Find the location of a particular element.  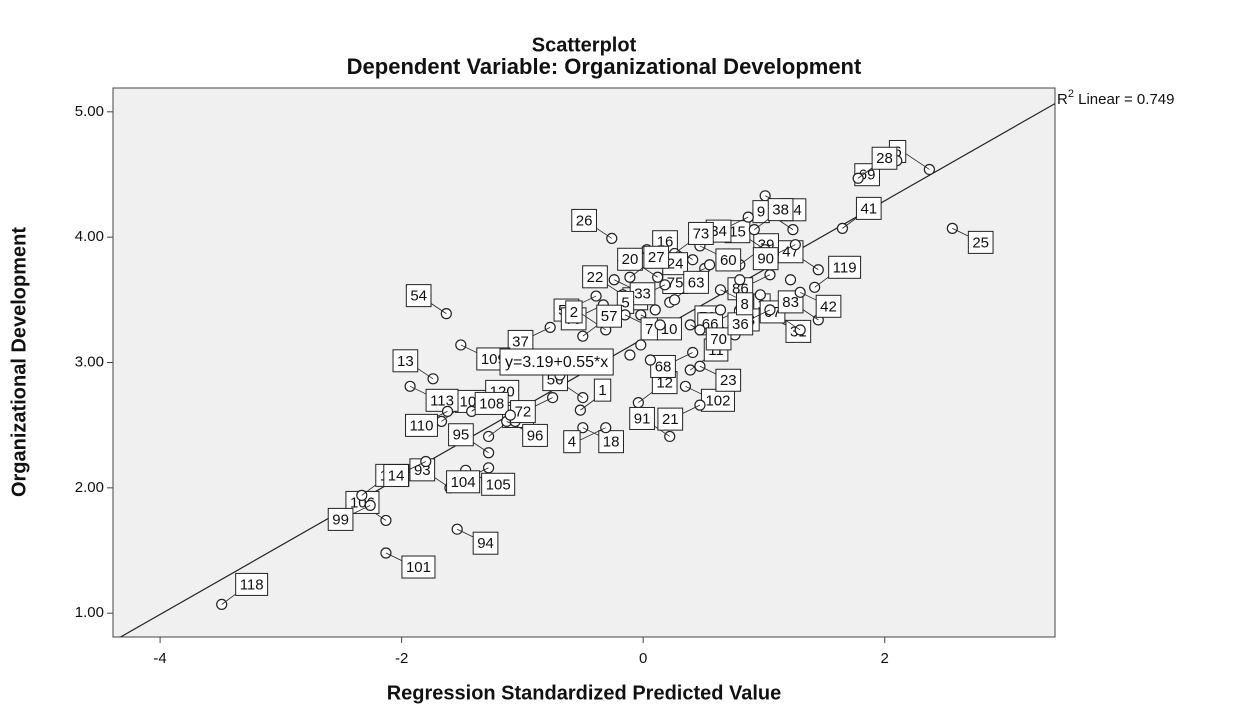

point-label: 14 is located at coordinates (396, 475).